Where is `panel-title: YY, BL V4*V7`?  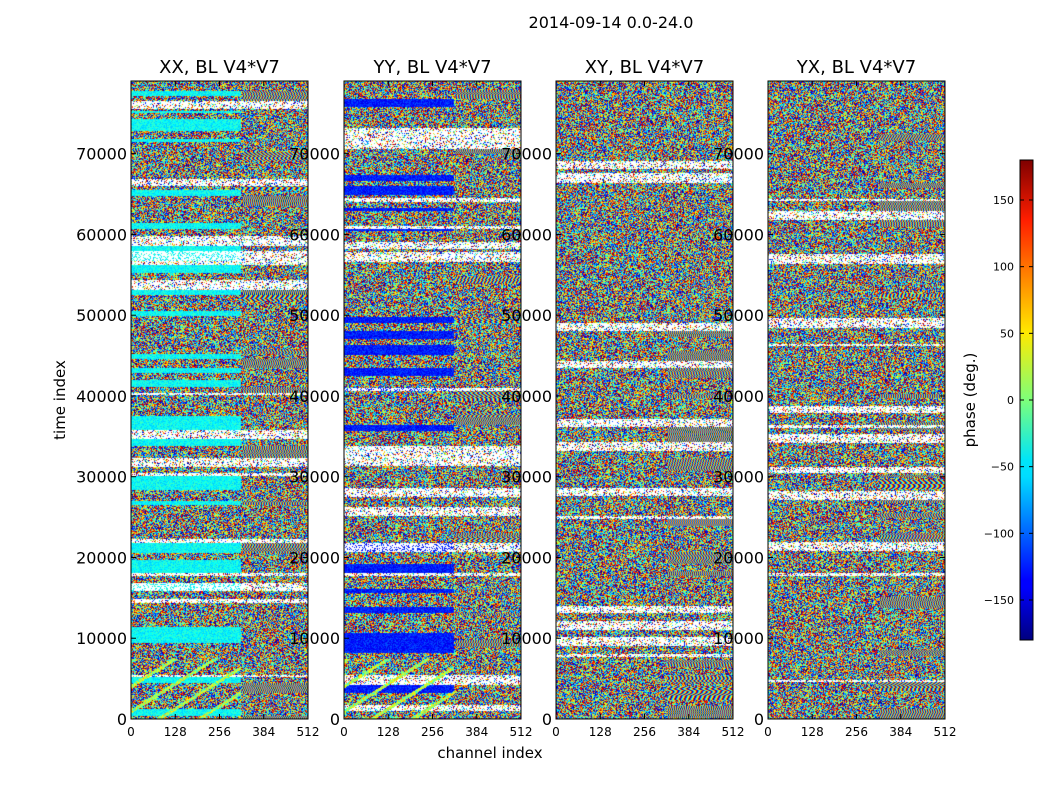 panel-title: YY, BL V4*V7 is located at coordinates (431, 67).